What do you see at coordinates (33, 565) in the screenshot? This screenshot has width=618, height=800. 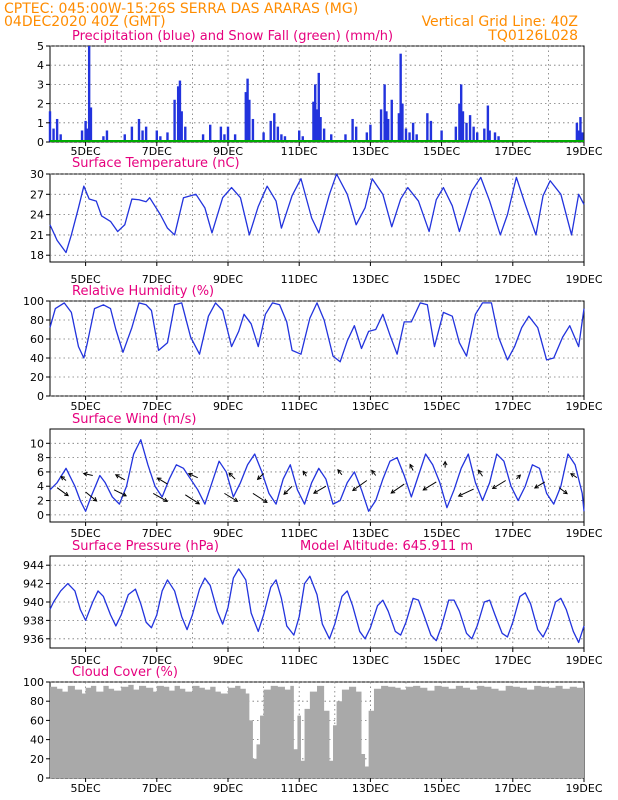 I see `y-tick-label: 944` at bounding box center [33, 565].